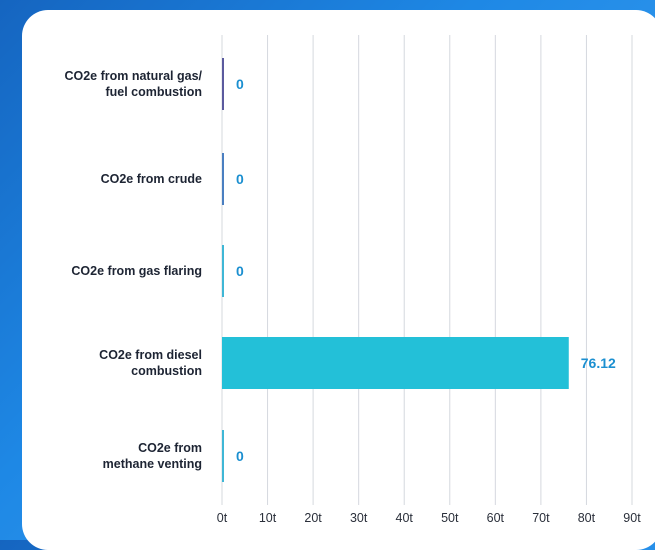 This screenshot has height=550, width=655. Describe the element at coordinates (598, 363) in the screenshot. I see `data-label: 76.12` at that location.